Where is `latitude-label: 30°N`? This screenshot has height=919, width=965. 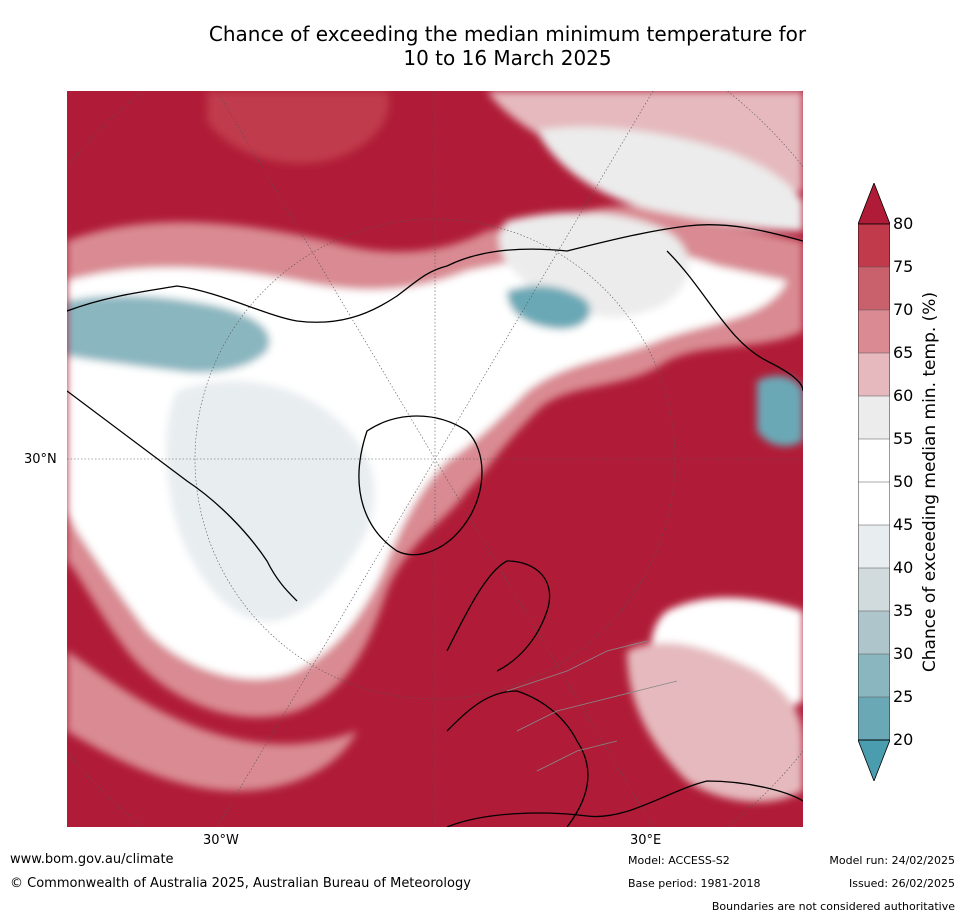
latitude-label: 30°N is located at coordinates (40, 459).